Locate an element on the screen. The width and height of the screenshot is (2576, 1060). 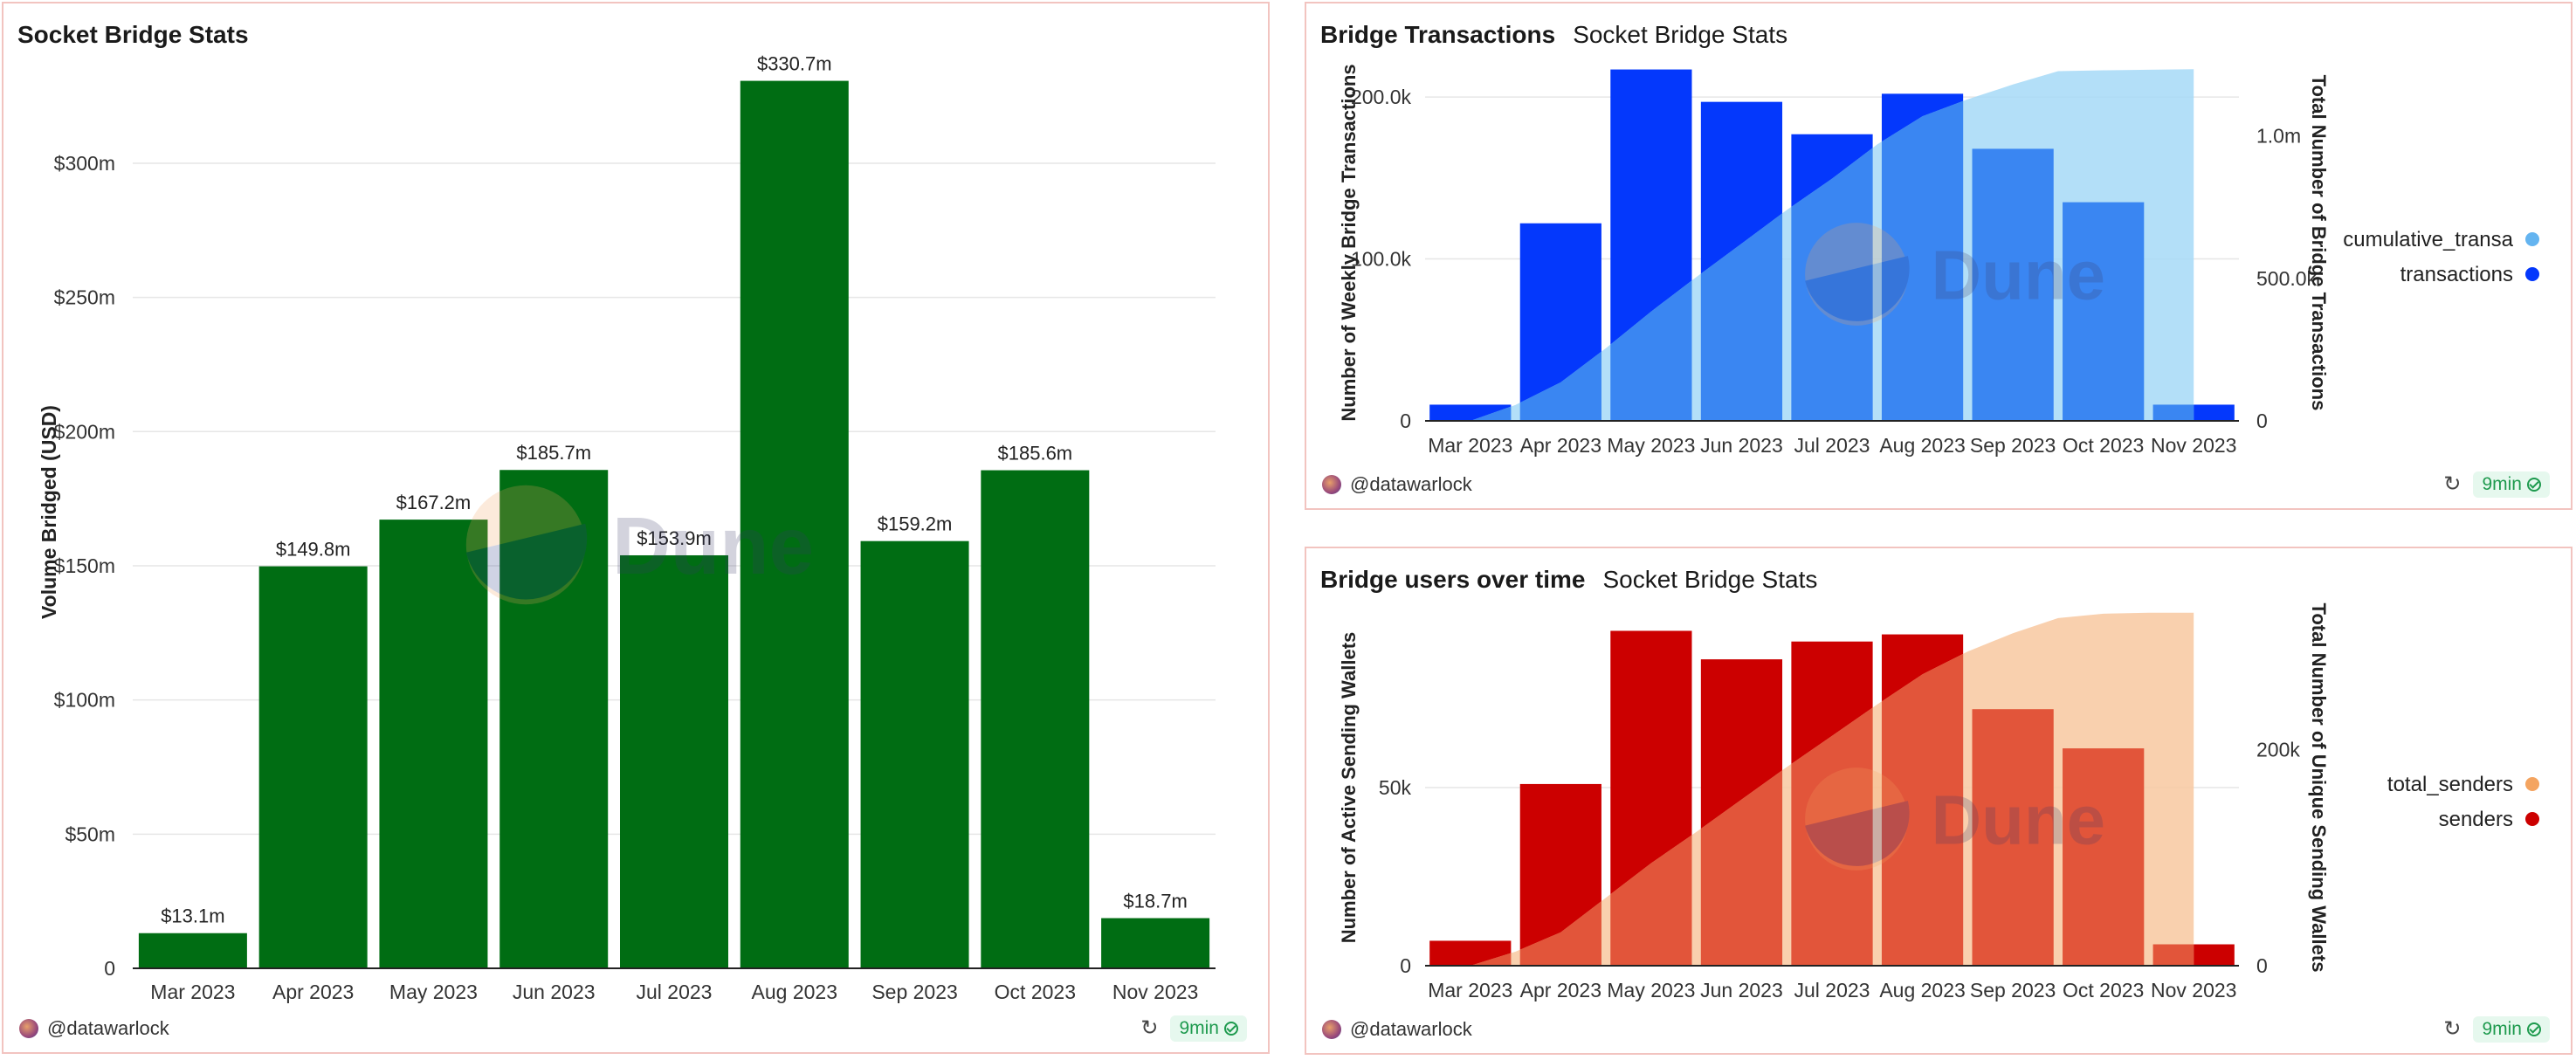
x-tick-label: Oct 2023 is located at coordinates (1035, 992).